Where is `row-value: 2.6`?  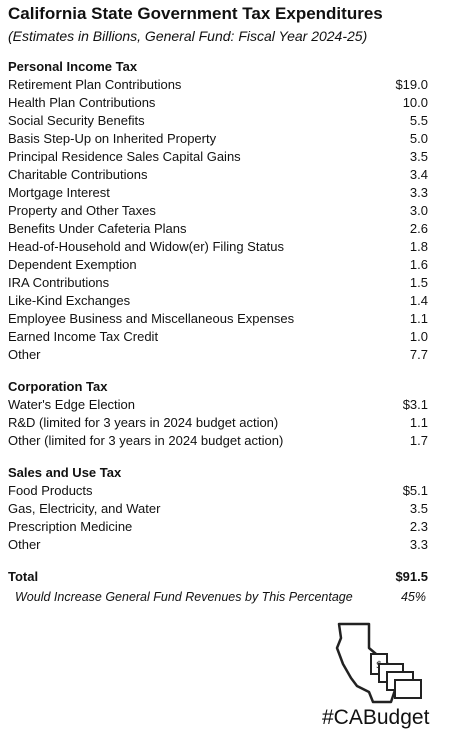
row-value: 2.6 is located at coordinates (418, 228).